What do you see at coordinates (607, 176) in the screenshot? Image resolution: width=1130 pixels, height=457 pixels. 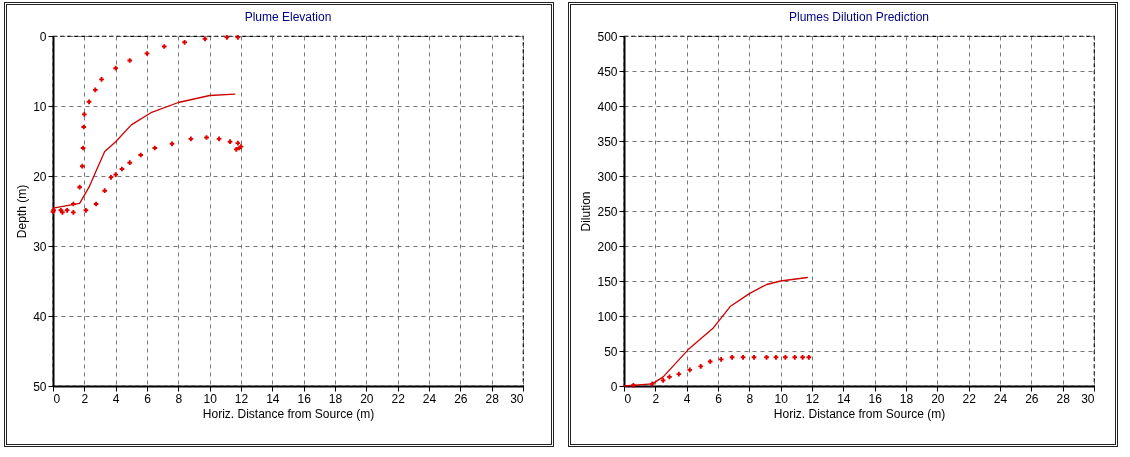 I see `y-tick-label: 300` at bounding box center [607, 176].